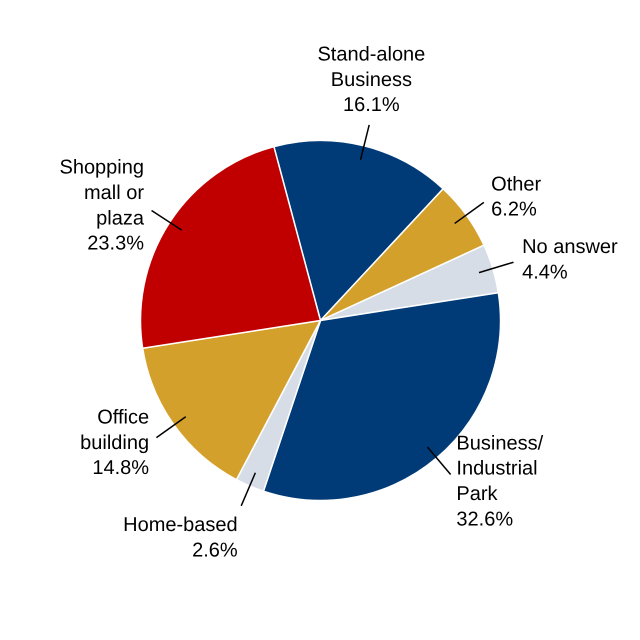  What do you see at coordinates (115, 430) in the screenshot?
I see `slice-label: Office building` at bounding box center [115, 430].